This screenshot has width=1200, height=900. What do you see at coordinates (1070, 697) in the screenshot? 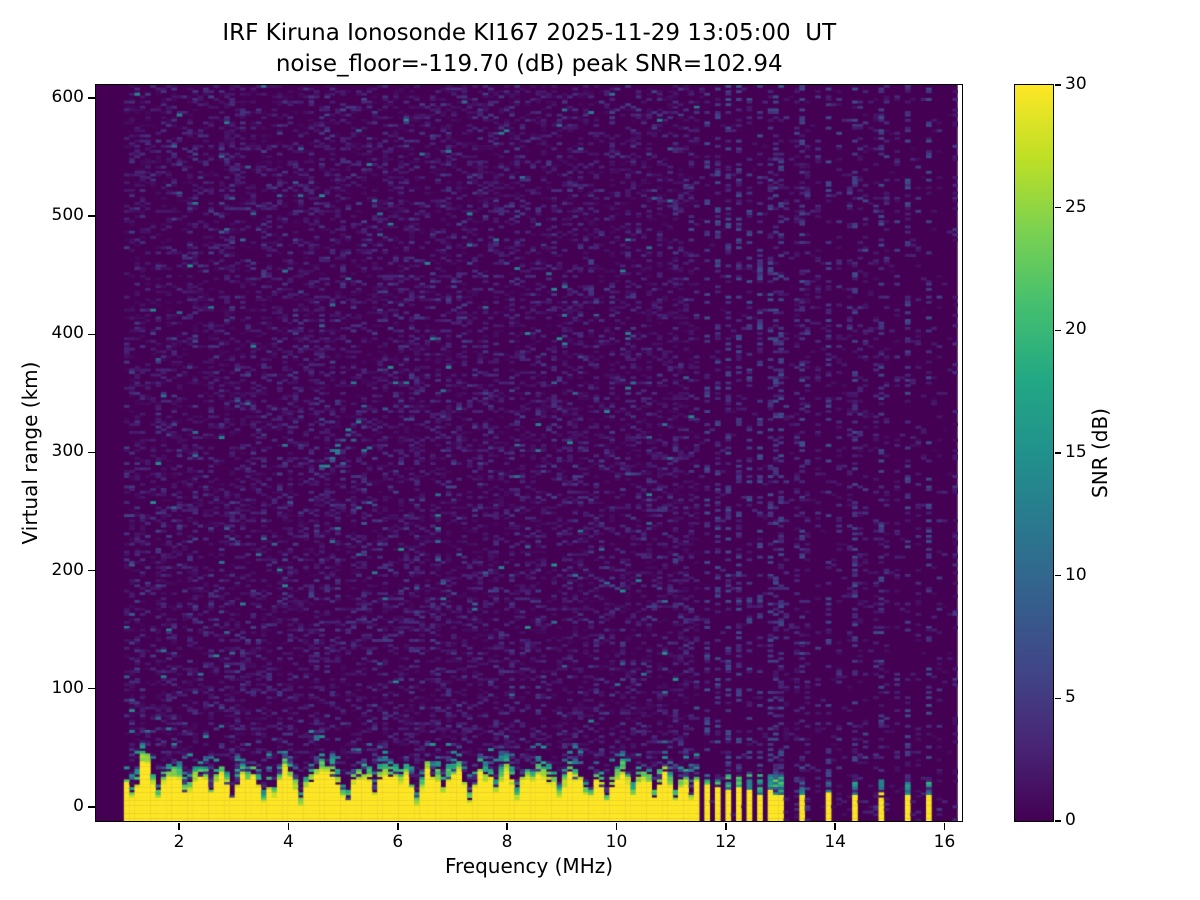
I see `colorbar-tick-label: 5` at bounding box center [1070, 697].